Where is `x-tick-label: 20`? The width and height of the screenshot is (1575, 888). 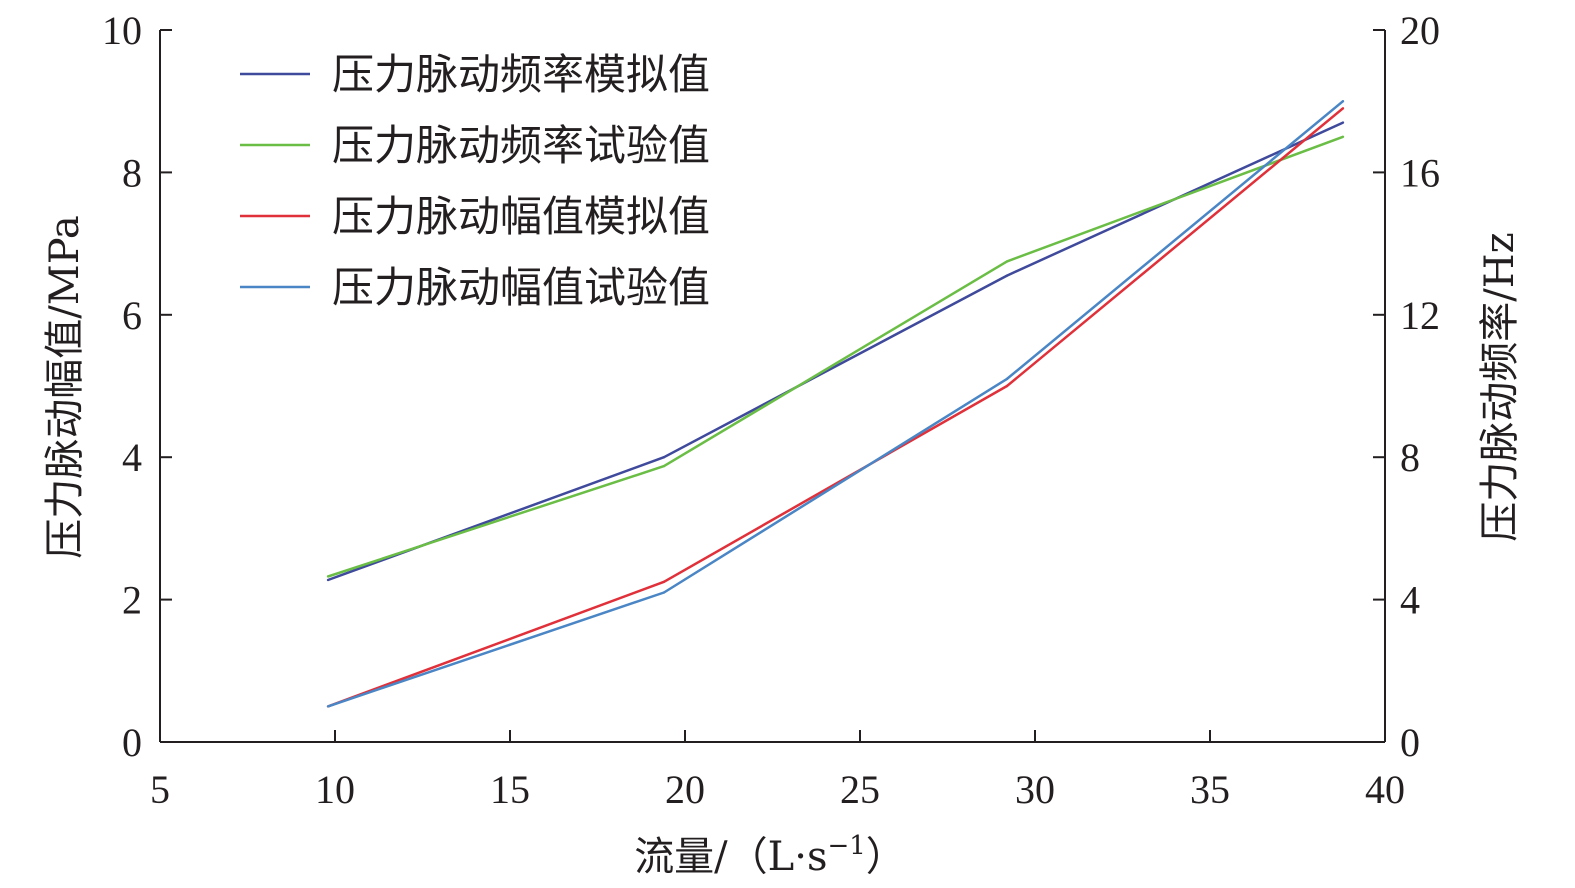
x-tick-label: 20 is located at coordinates (685, 789).